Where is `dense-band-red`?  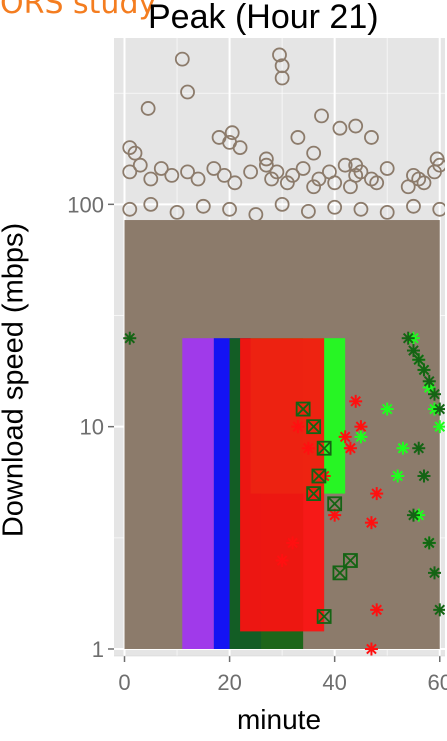 dense-band-red is located at coordinates (282, 485).